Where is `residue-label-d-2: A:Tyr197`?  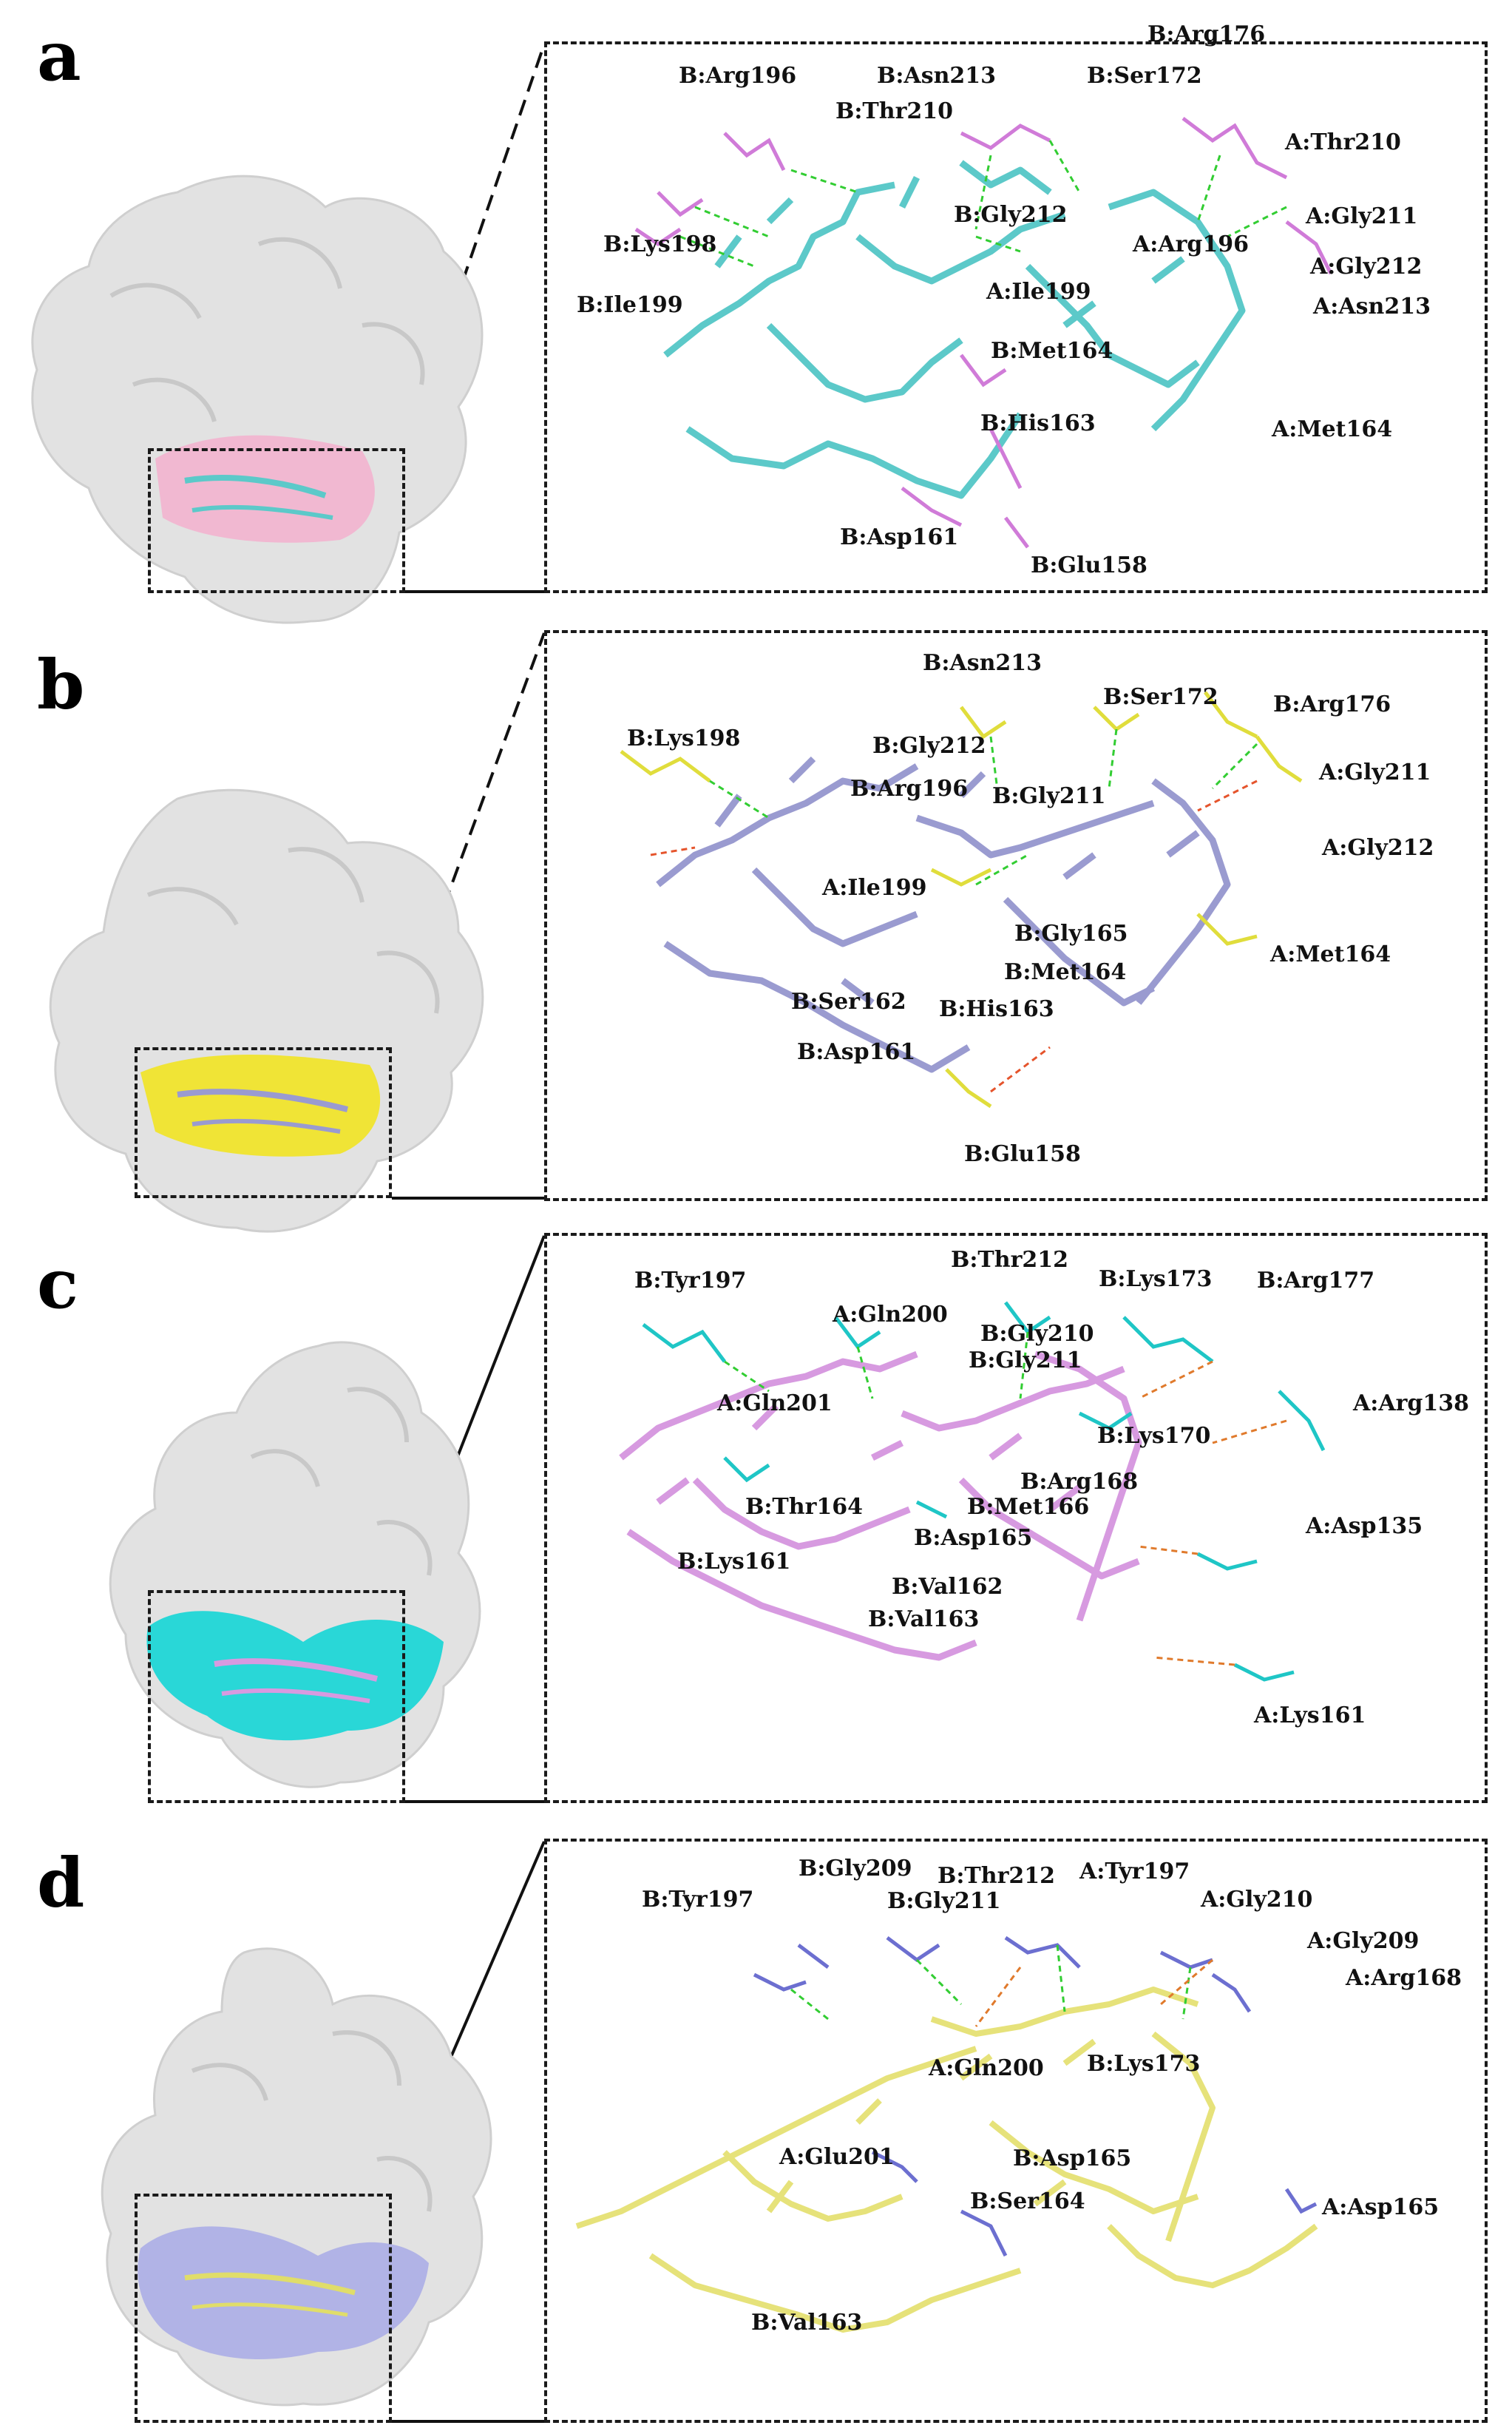
residue-label-d-2: A:Tyr197 is located at coordinates (1134, 1872).